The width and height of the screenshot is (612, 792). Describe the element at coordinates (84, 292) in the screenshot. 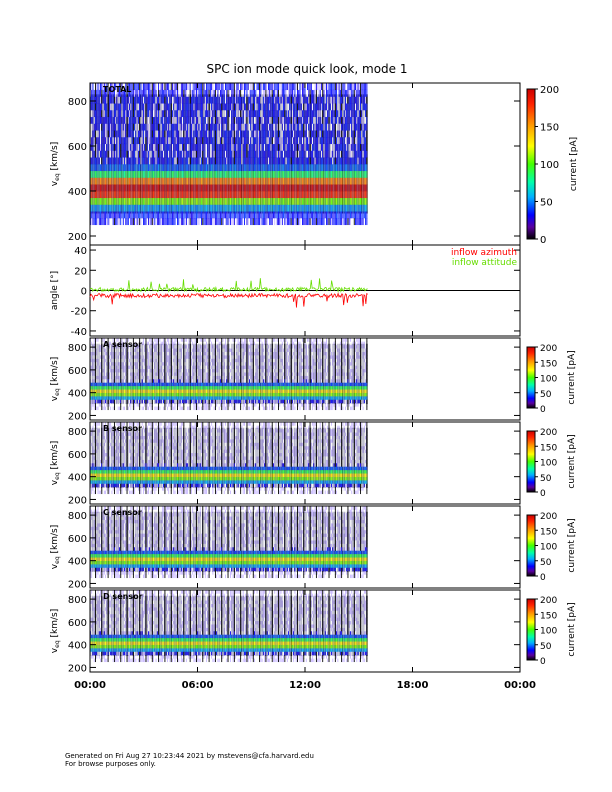

I see `y-tick-label: 0` at that location.